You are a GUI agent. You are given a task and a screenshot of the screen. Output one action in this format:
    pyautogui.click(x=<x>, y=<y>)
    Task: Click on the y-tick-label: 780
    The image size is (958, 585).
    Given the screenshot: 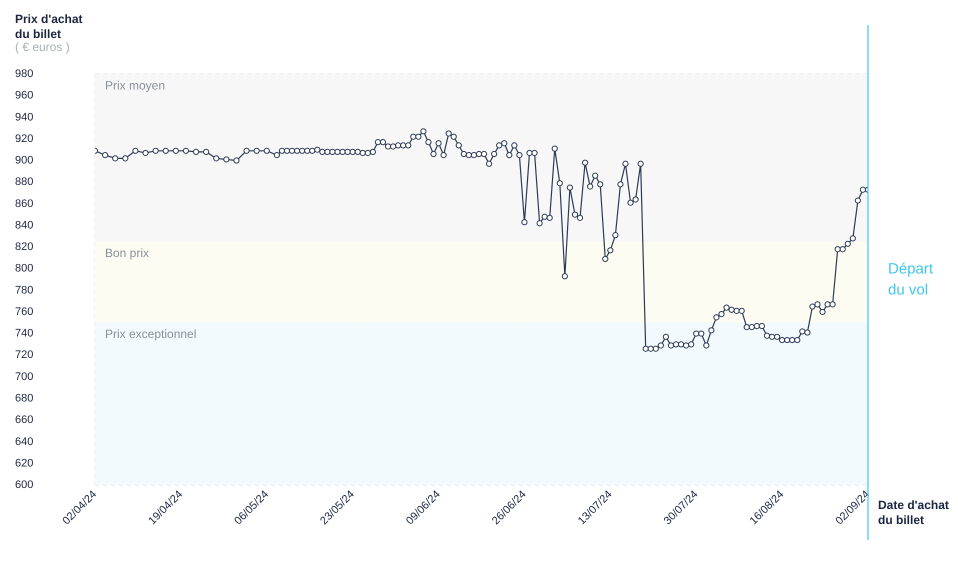 What is the action you would take?
    pyautogui.click(x=24, y=290)
    